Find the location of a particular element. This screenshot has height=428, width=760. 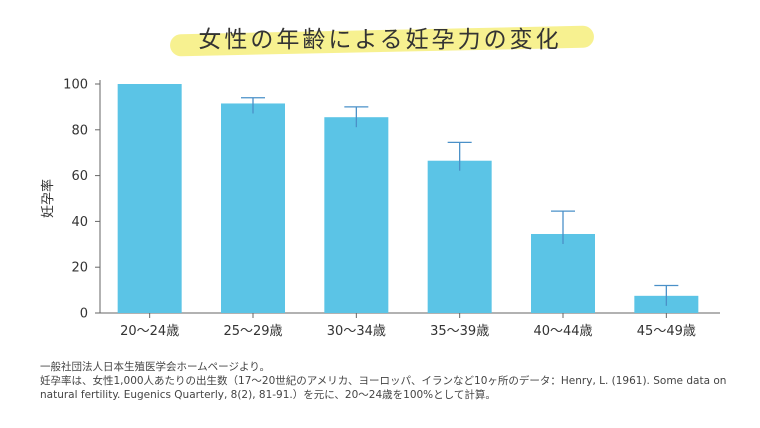

y-tick-label: 60 is located at coordinates (79, 176).